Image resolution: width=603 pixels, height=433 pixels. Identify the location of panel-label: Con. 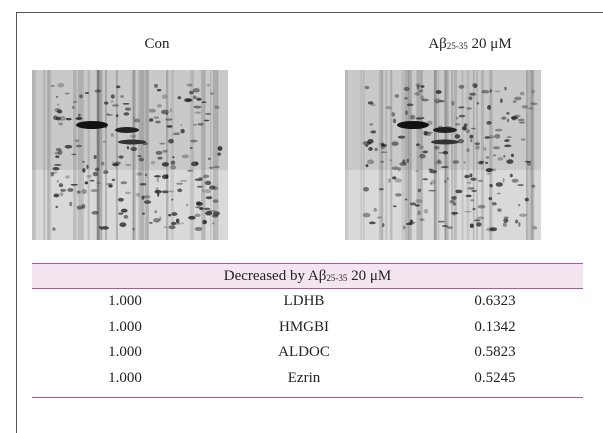
(157, 44).